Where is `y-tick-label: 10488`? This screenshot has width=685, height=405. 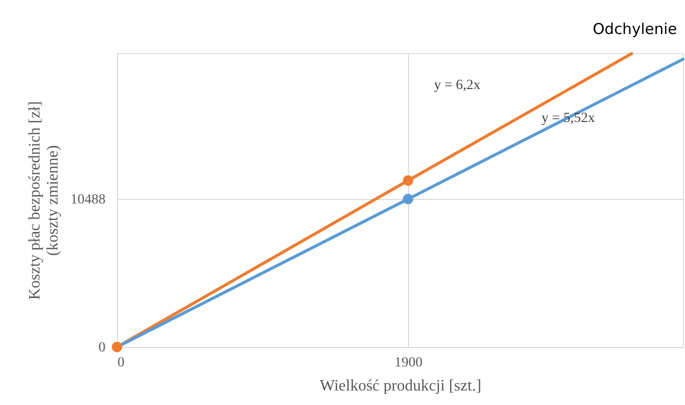 y-tick-label: 10488 is located at coordinates (88, 200).